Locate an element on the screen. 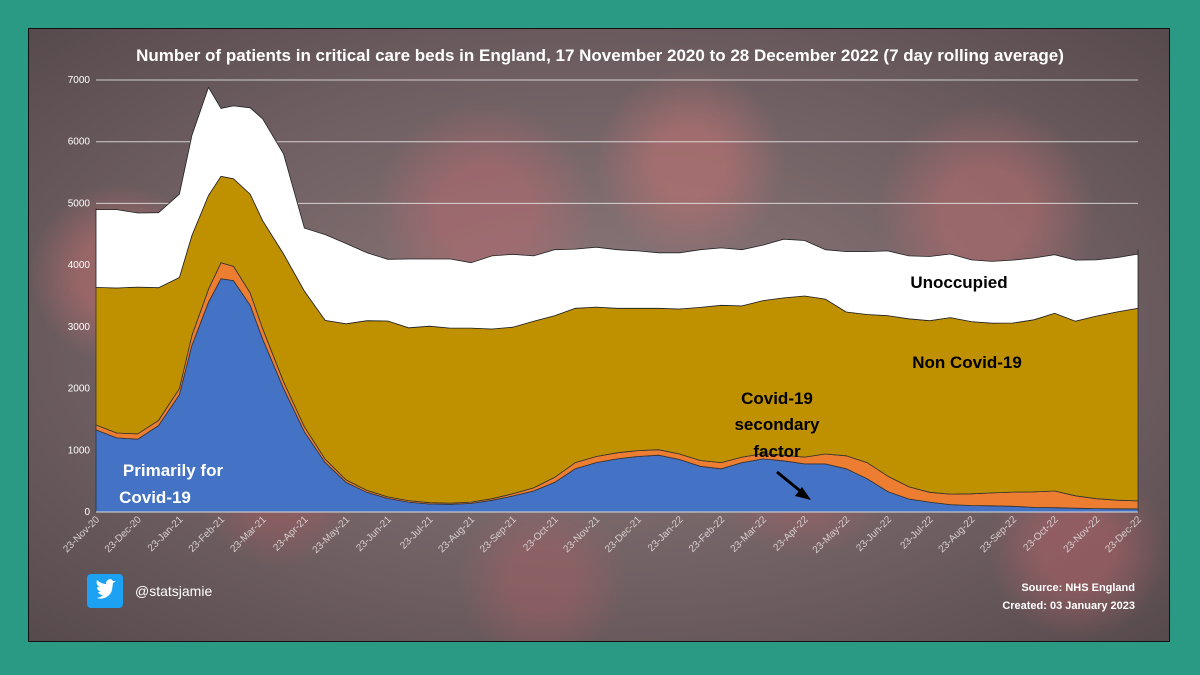 This screenshot has height=675, width=1200. y-tick-label: 4000 is located at coordinates (79, 265).